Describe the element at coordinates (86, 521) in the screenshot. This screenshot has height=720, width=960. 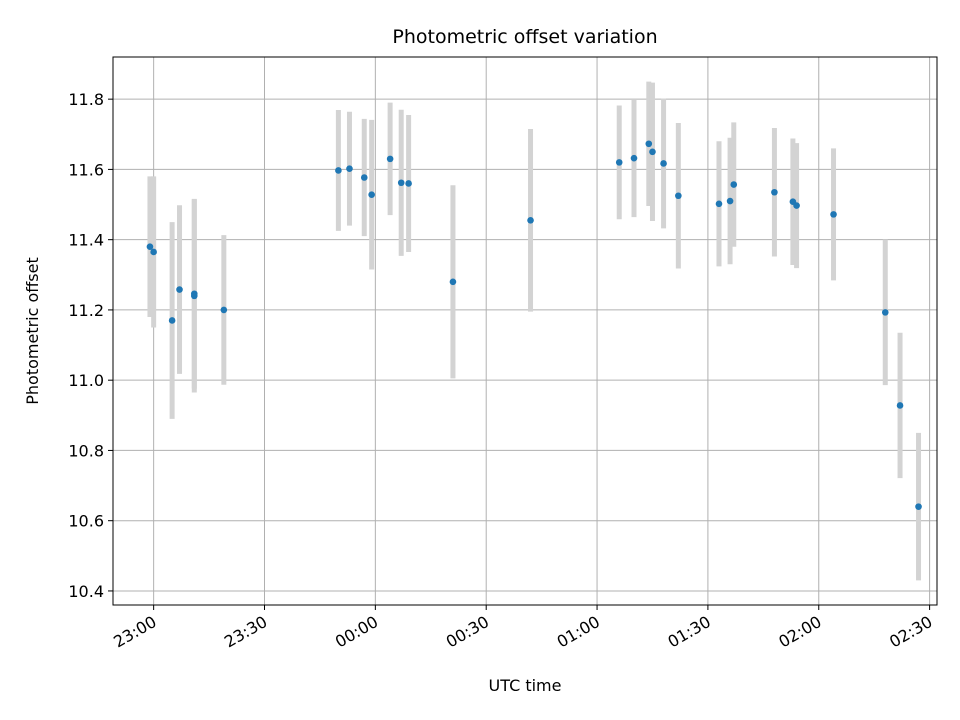
I see `y-tick-label: 10.6` at that location.